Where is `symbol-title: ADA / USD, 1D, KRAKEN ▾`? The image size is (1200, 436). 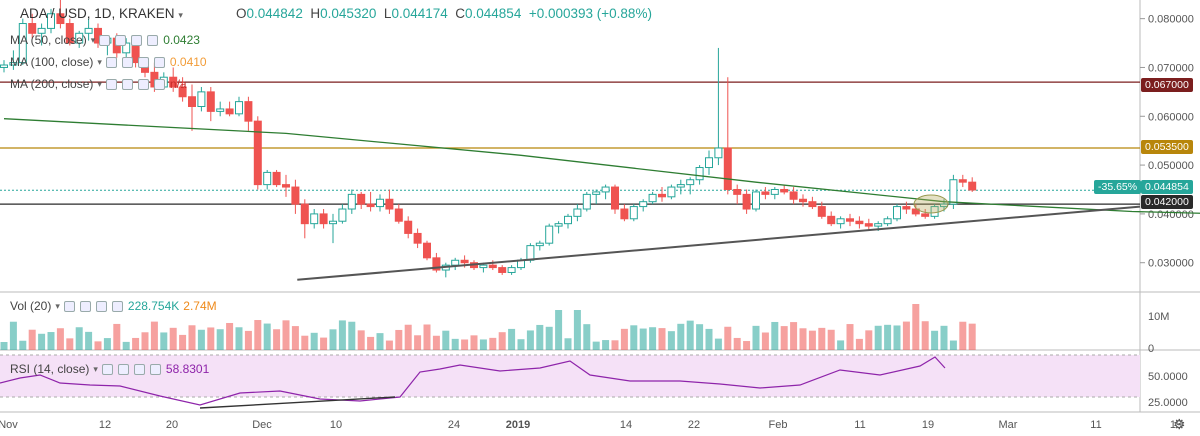 symbol-title: ADA / USD, 1D, KRAKEN ▾ is located at coordinates (101, 13).